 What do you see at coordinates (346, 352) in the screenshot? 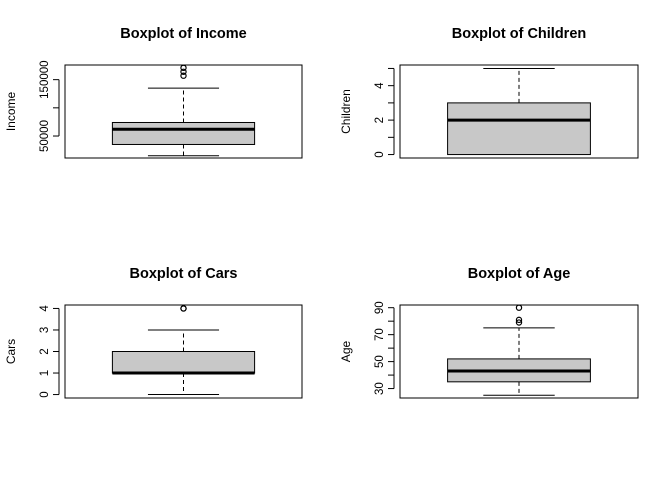
I see `y-axis-label: Age` at bounding box center [346, 352].